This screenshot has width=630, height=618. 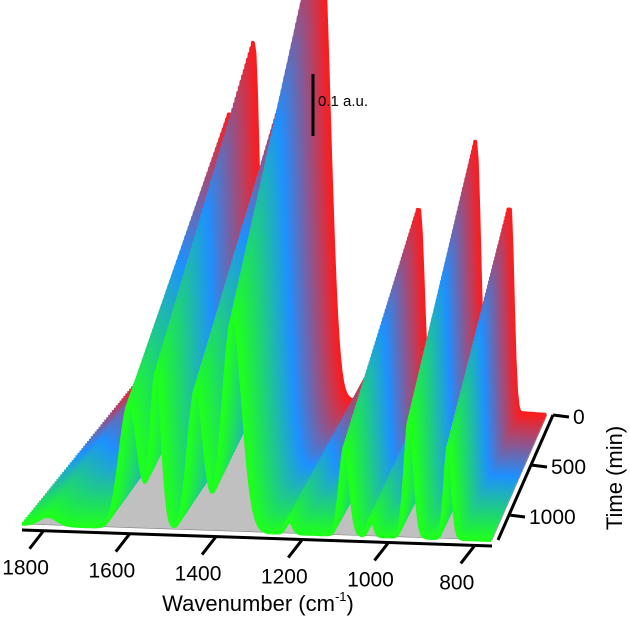 What do you see at coordinates (370, 579) in the screenshot?
I see `x-tick-label: 1000` at bounding box center [370, 579].